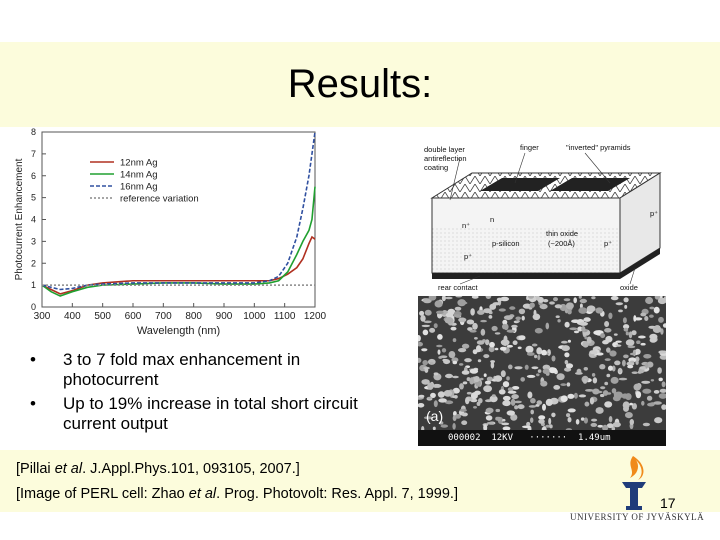  I want to click on legend-label: 12nm Ag, so click(139, 163).